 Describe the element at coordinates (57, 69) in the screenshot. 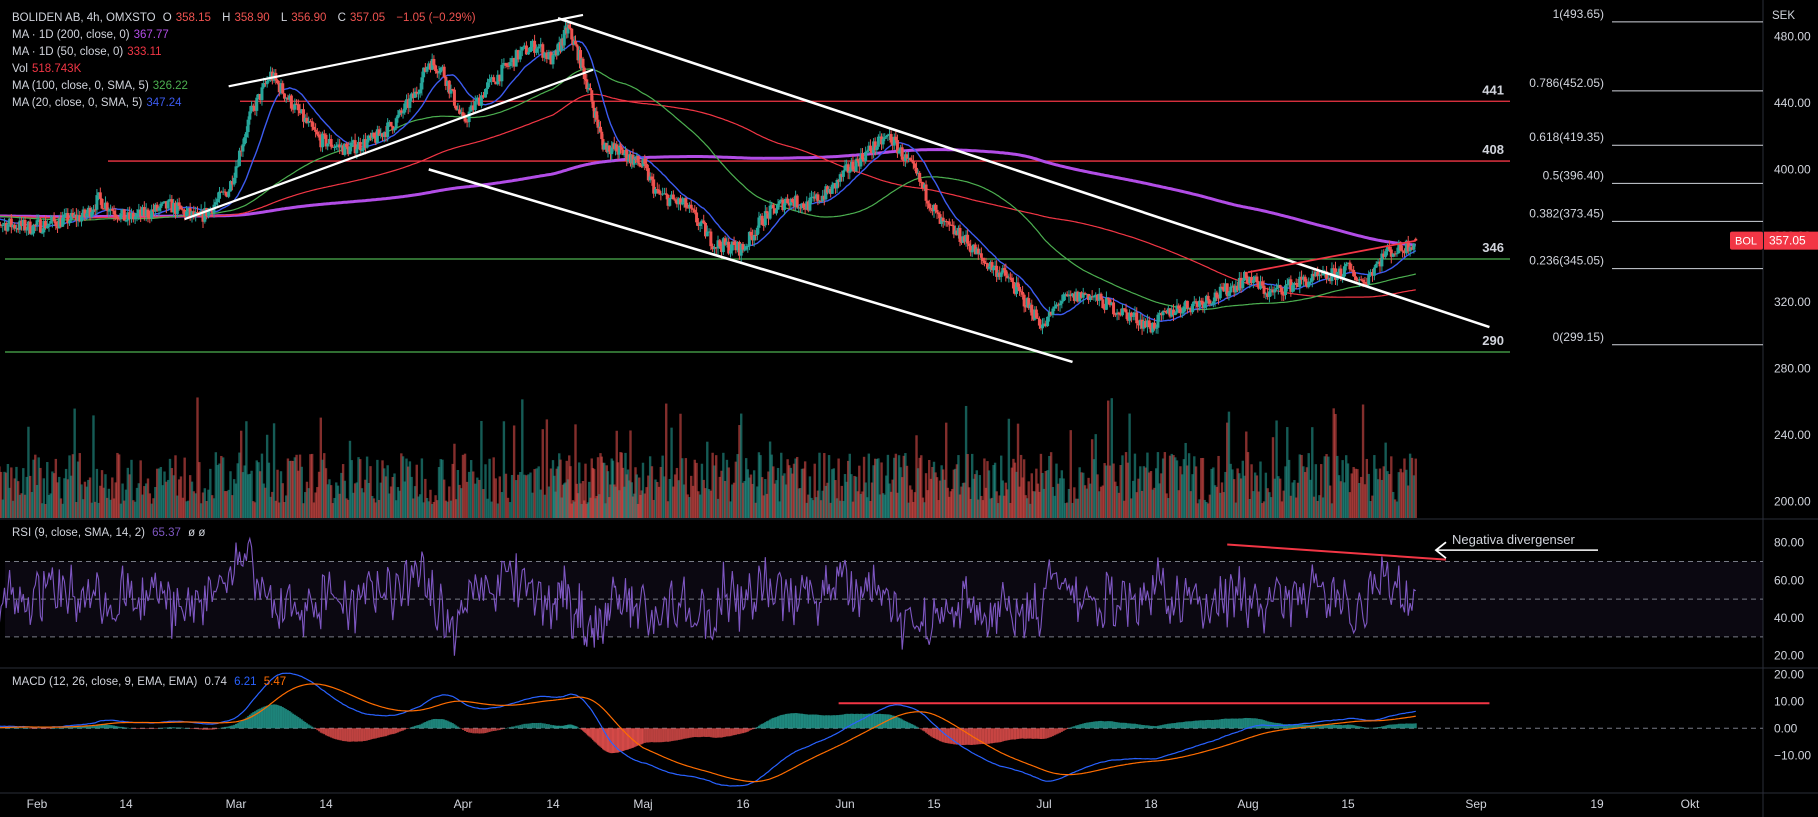

I see `indicator-value: 518.743K` at that location.